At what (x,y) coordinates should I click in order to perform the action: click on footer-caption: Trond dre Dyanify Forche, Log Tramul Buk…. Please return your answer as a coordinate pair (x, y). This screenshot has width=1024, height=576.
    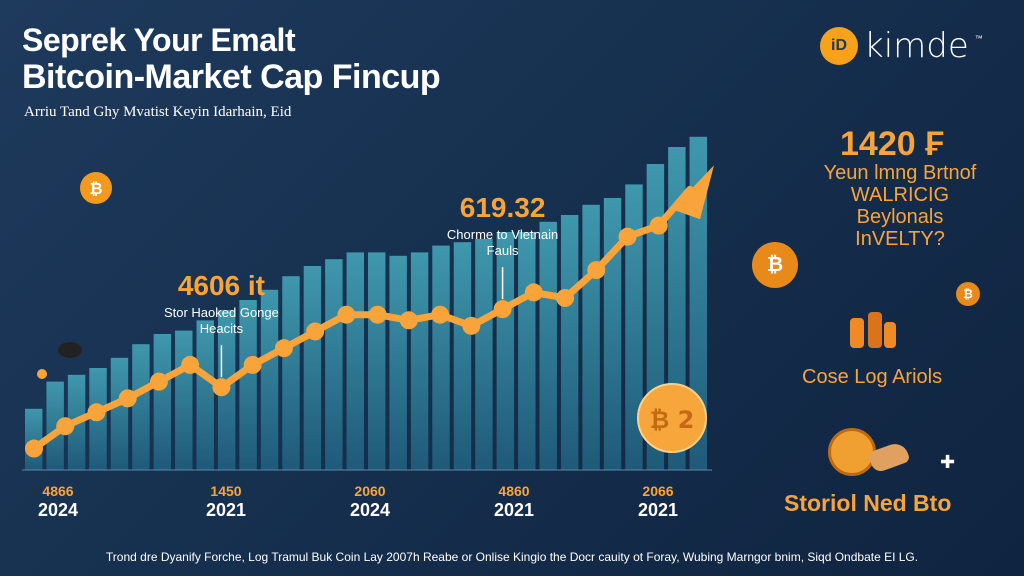
    Looking at the image, I should click on (512, 557).